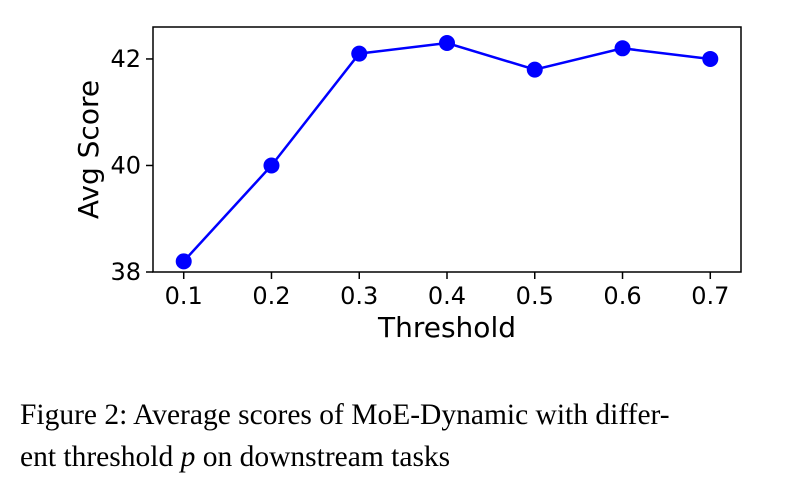 The width and height of the screenshot is (810, 492). I want to click on x-axis: 0.1 0.2 0.3 0.4 0.5 0.6 0.7, so click(447, 291).